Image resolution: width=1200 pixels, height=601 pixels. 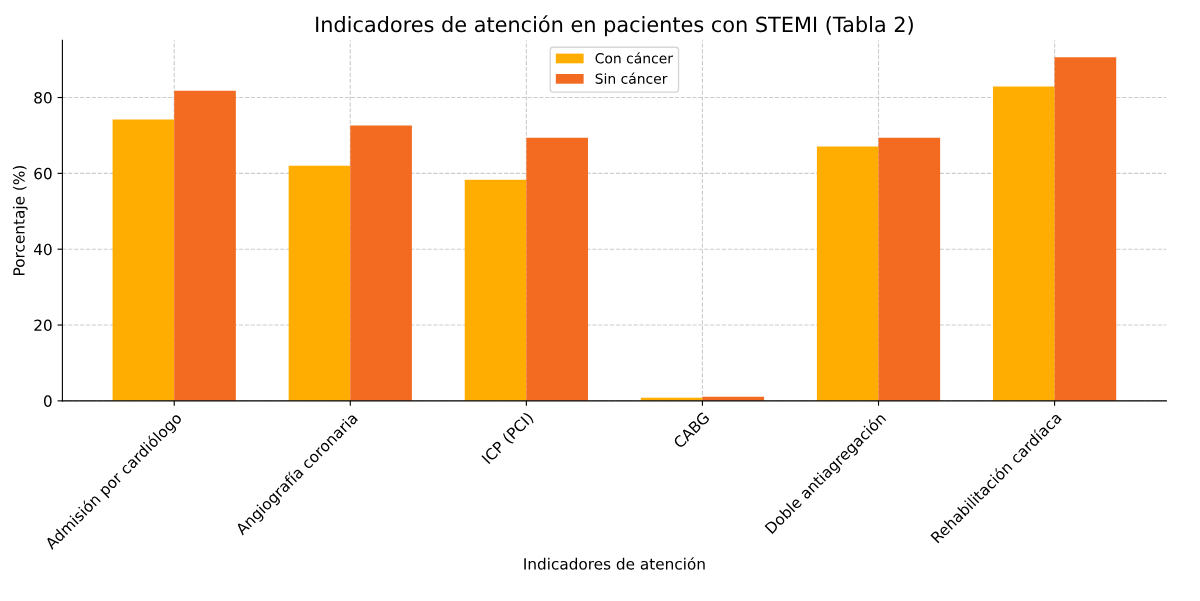 What do you see at coordinates (631, 78) in the screenshot?
I see `legend-label: Sin cáncer` at bounding box center [631, 78].